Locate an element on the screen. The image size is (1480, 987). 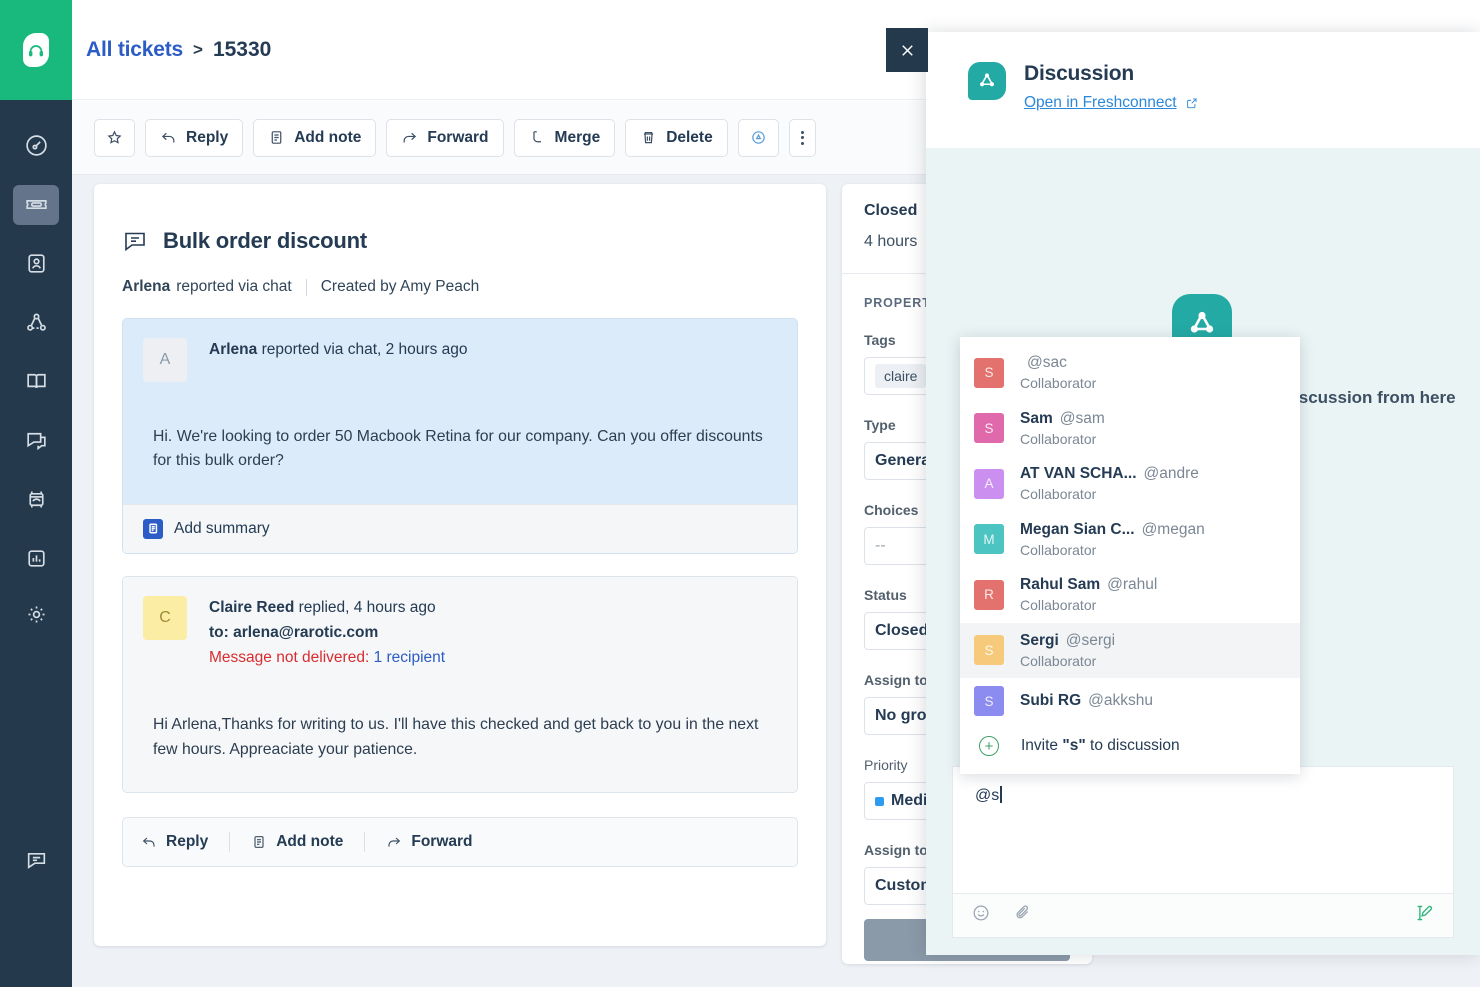
mention-handle: @sergi is located at coordinates (1090, 640).